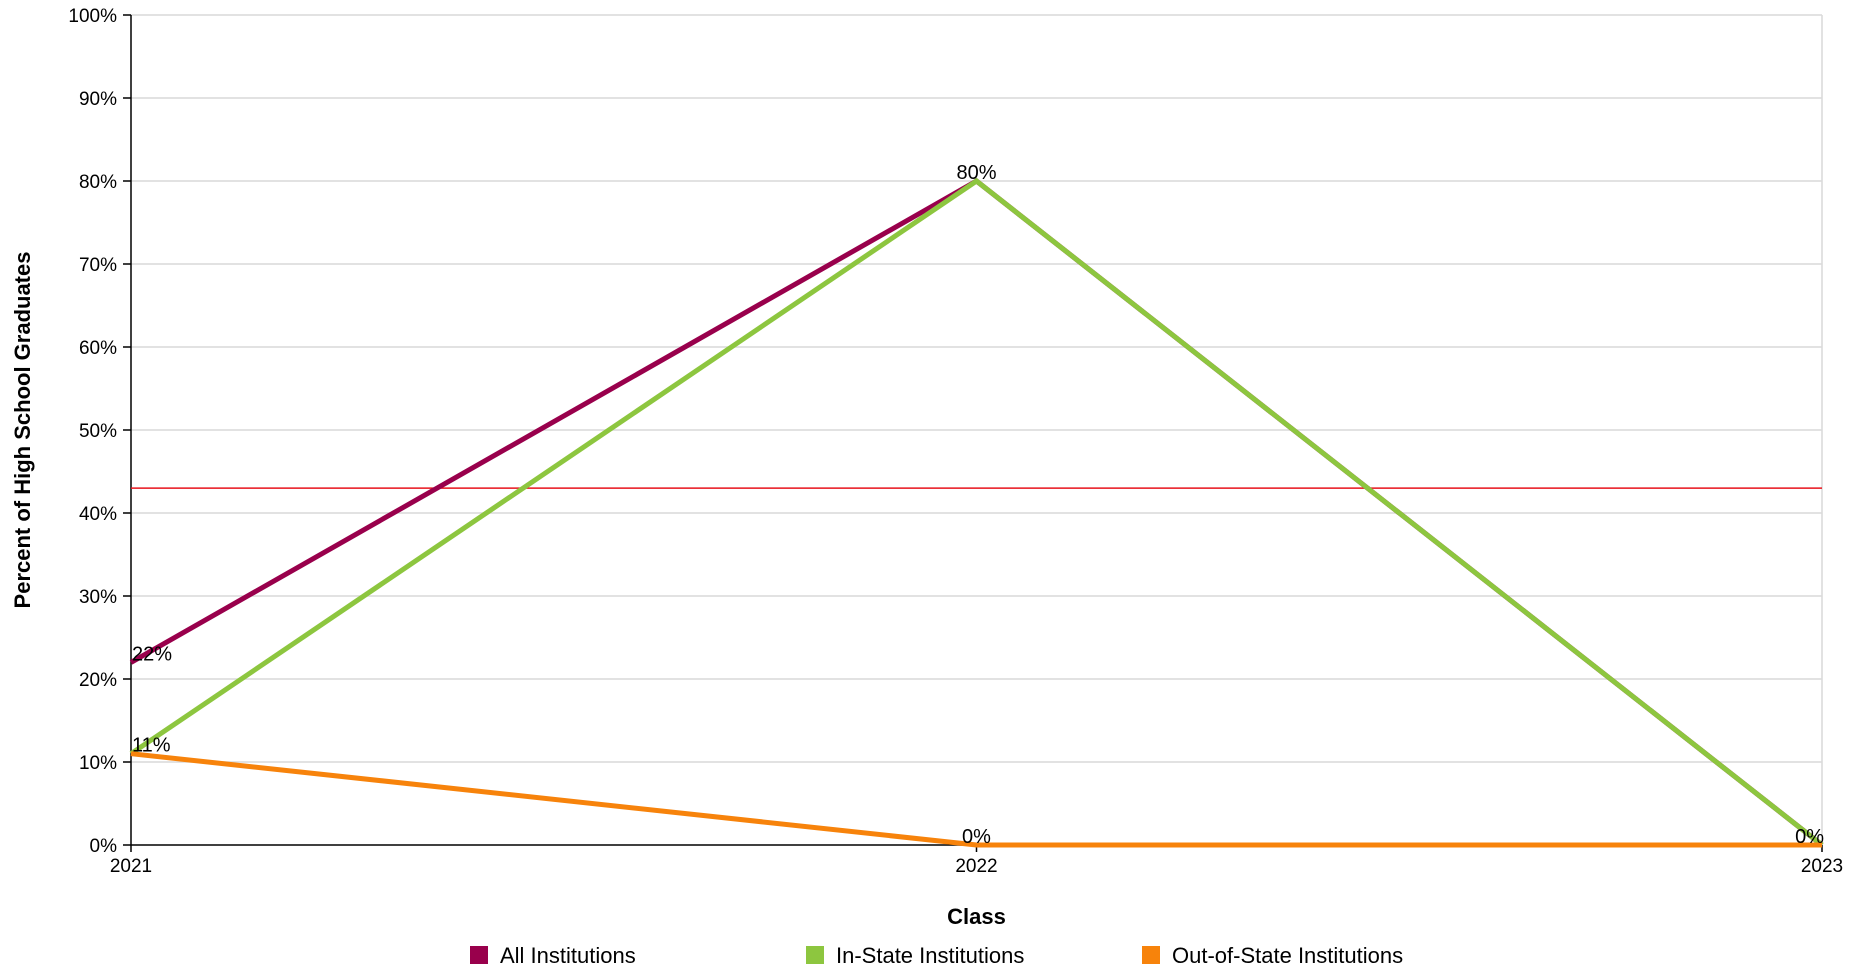 This screenshot has width=1856, height=964. Describe the element at coordinates (1822, 866) in the screenshot. I see `x-tick-label: 2023` at that location.